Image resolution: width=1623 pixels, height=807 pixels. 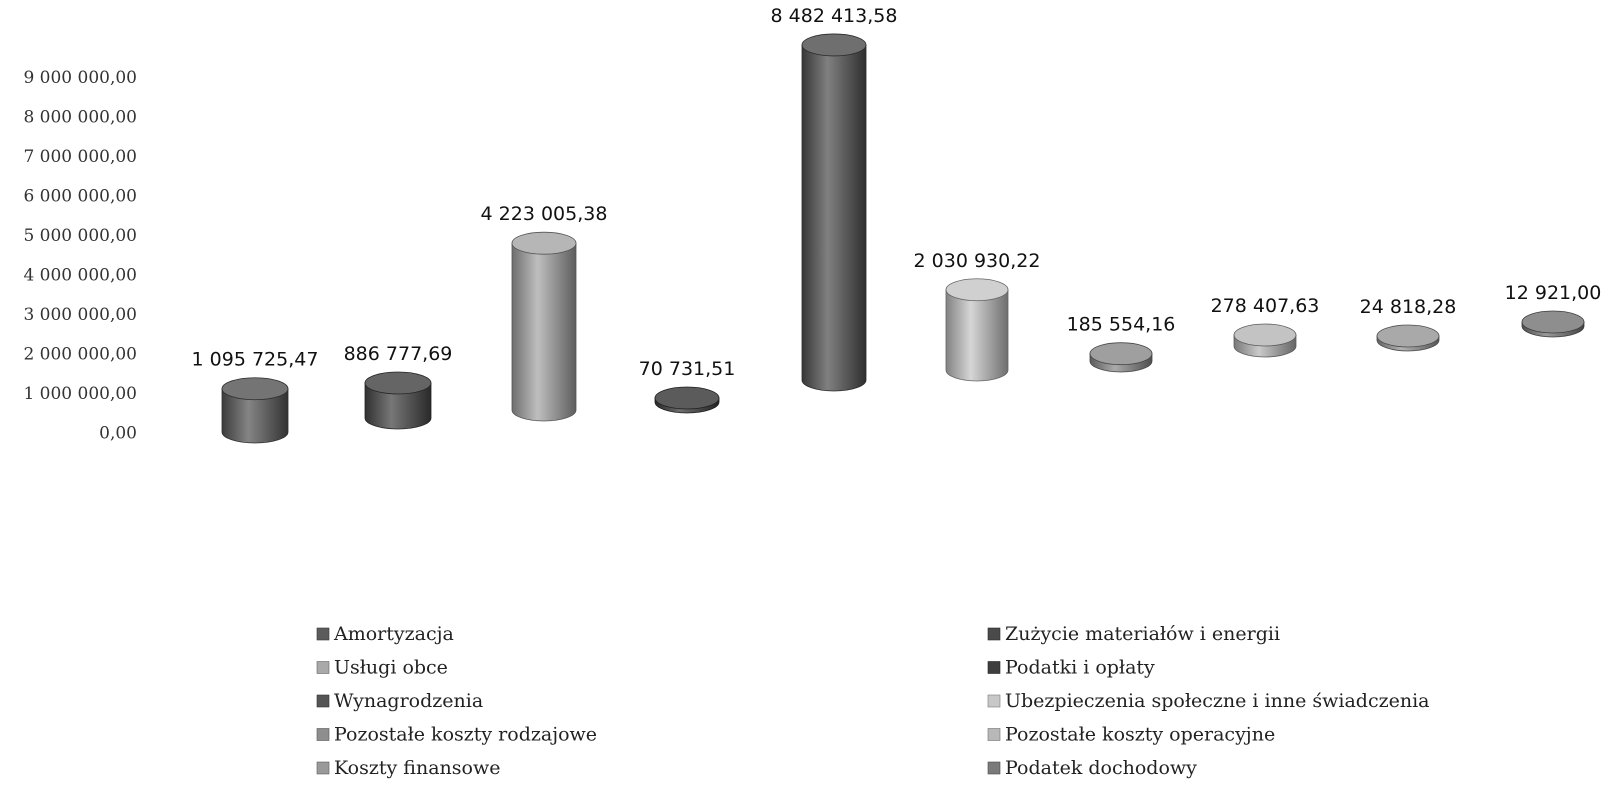 What do you see at coordinates (118, 434) in the screenshot?
I see `y-tick-label: 0,00` at bounding box center [118, 434].